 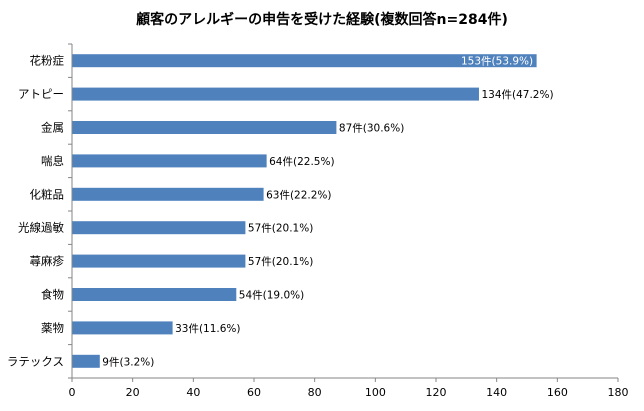 I want to click on category-label: 喘息, so click(x=52, y=161).